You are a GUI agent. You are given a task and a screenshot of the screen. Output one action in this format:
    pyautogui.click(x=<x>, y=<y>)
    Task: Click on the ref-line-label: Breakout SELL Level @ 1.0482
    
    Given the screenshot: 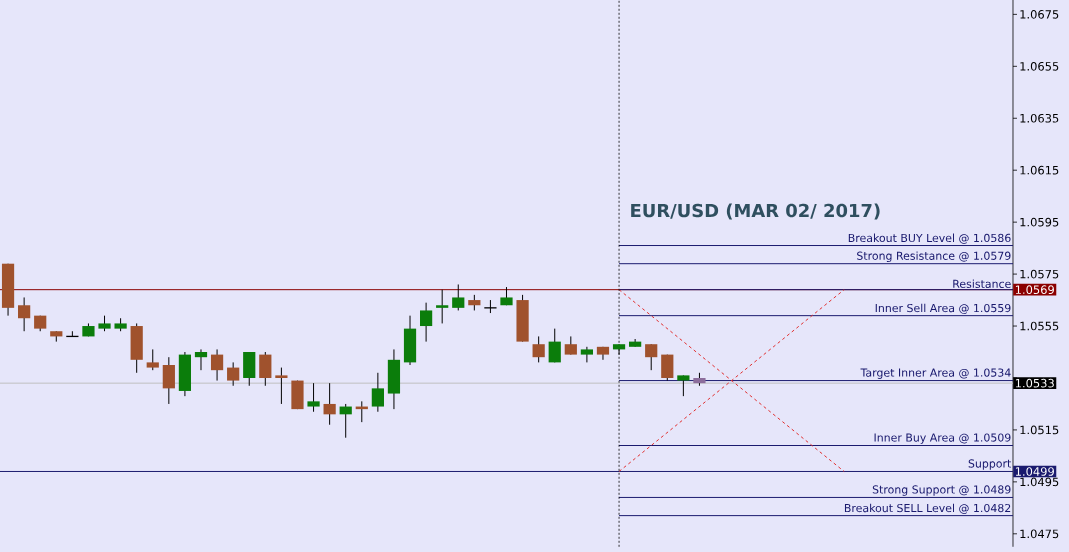 What is the action you would take?
    pyautogui.click(x=927, y=508)
    